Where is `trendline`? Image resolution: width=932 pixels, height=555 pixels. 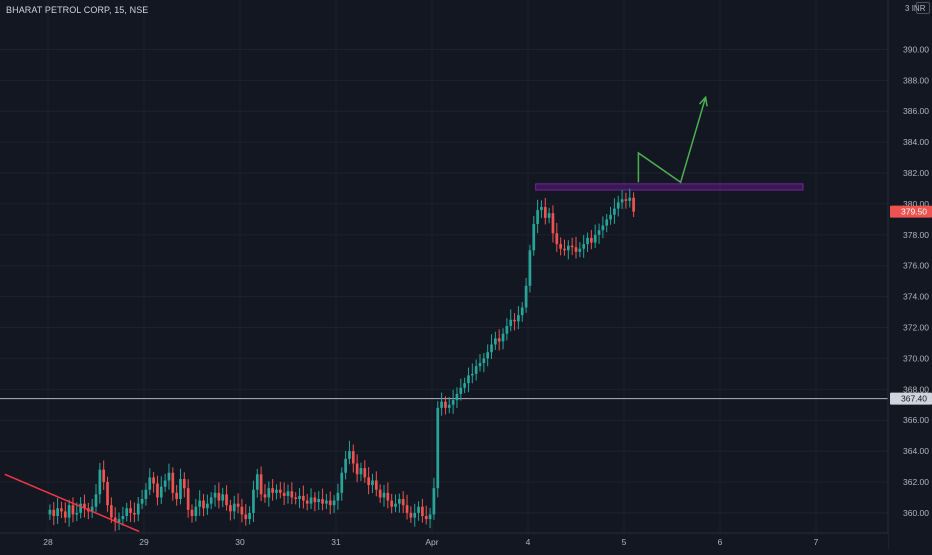 trendline is located at coordinates (72, 503).